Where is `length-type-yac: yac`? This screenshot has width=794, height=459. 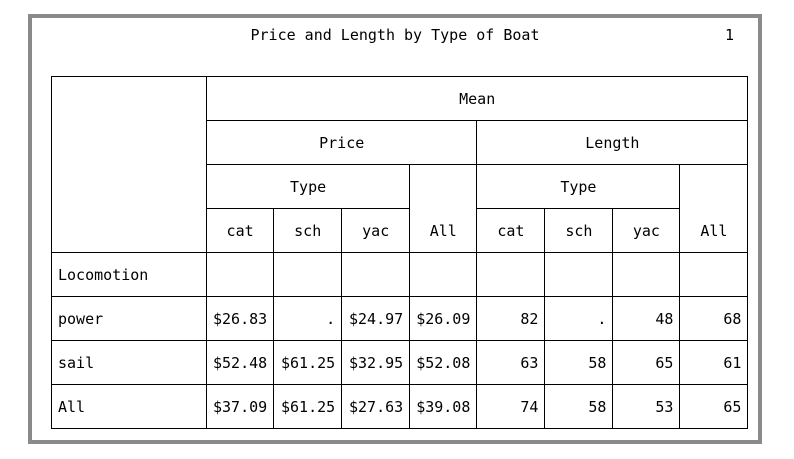
length-type-yac: yac is located at coordinates (646, 230).